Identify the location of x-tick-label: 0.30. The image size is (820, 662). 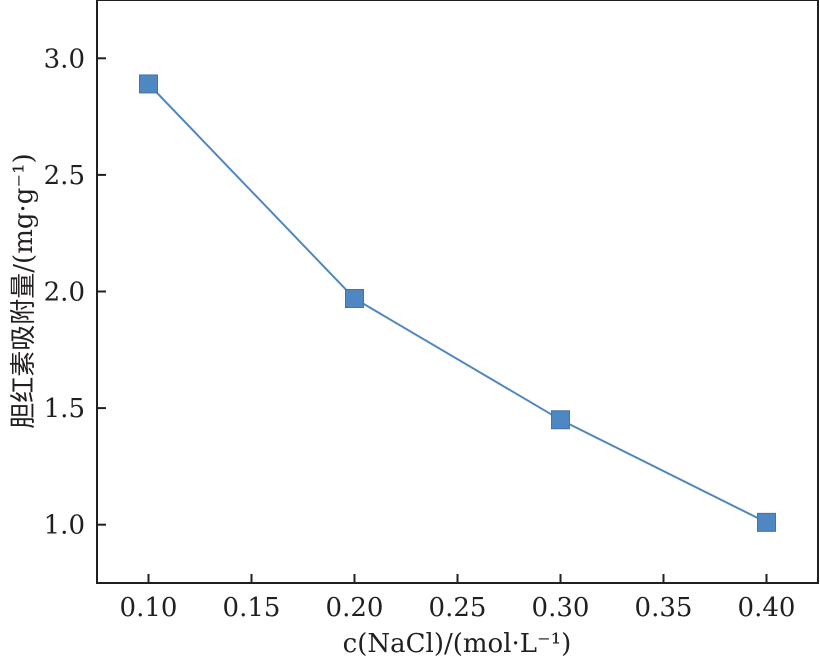
(561, 608).